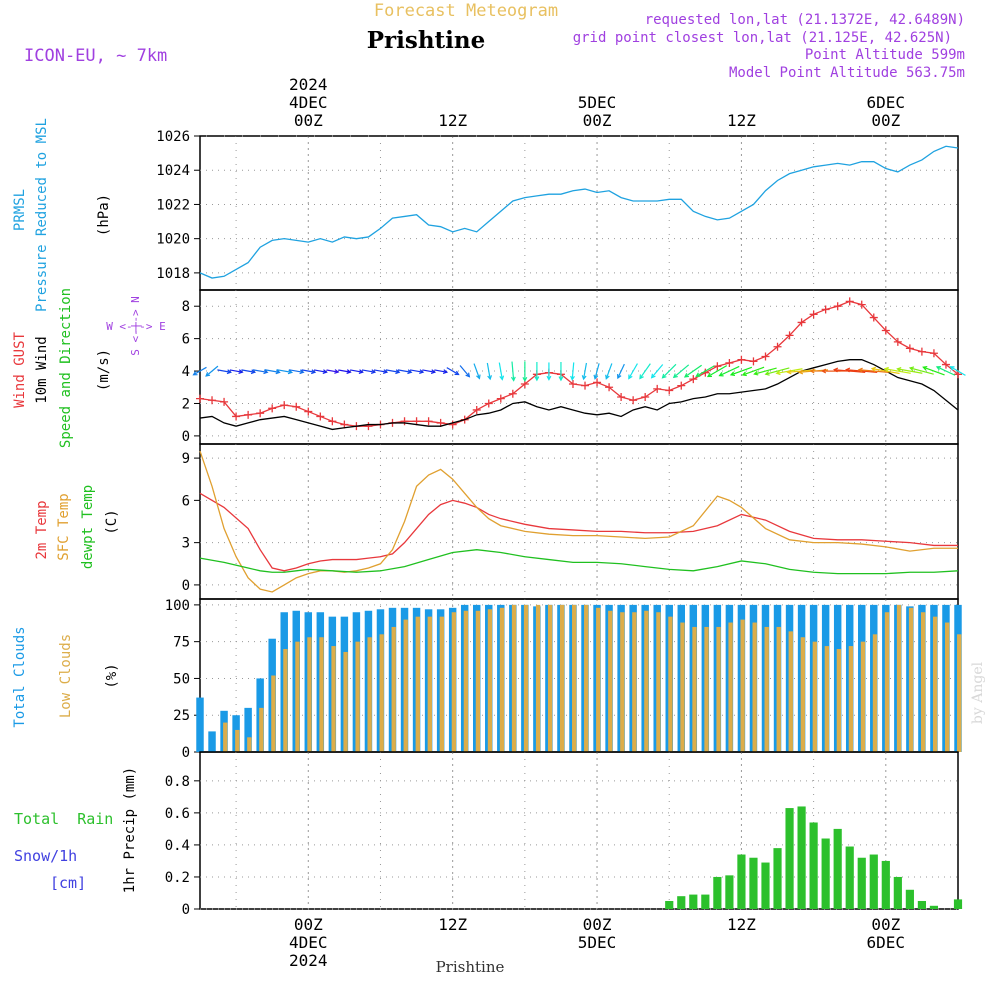 This screenshot has height=1000, width=1000. What do you see at coordinates (66, 368) in the screenshot?
I see `speed-dir-label: Speed and Direction` at bounding box center [66, 368].